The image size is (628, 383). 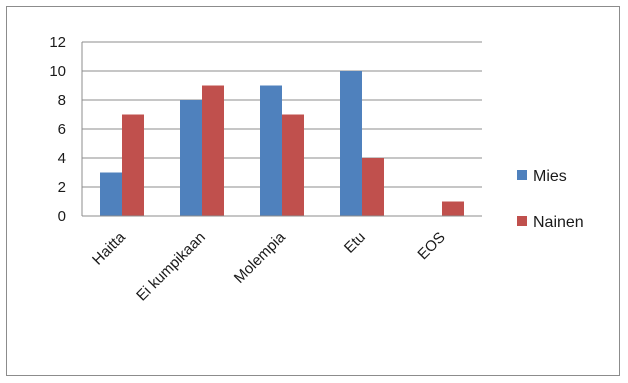 I want to click on x-tick-label: Ei kumpikaan, so click(x=171, y=267).